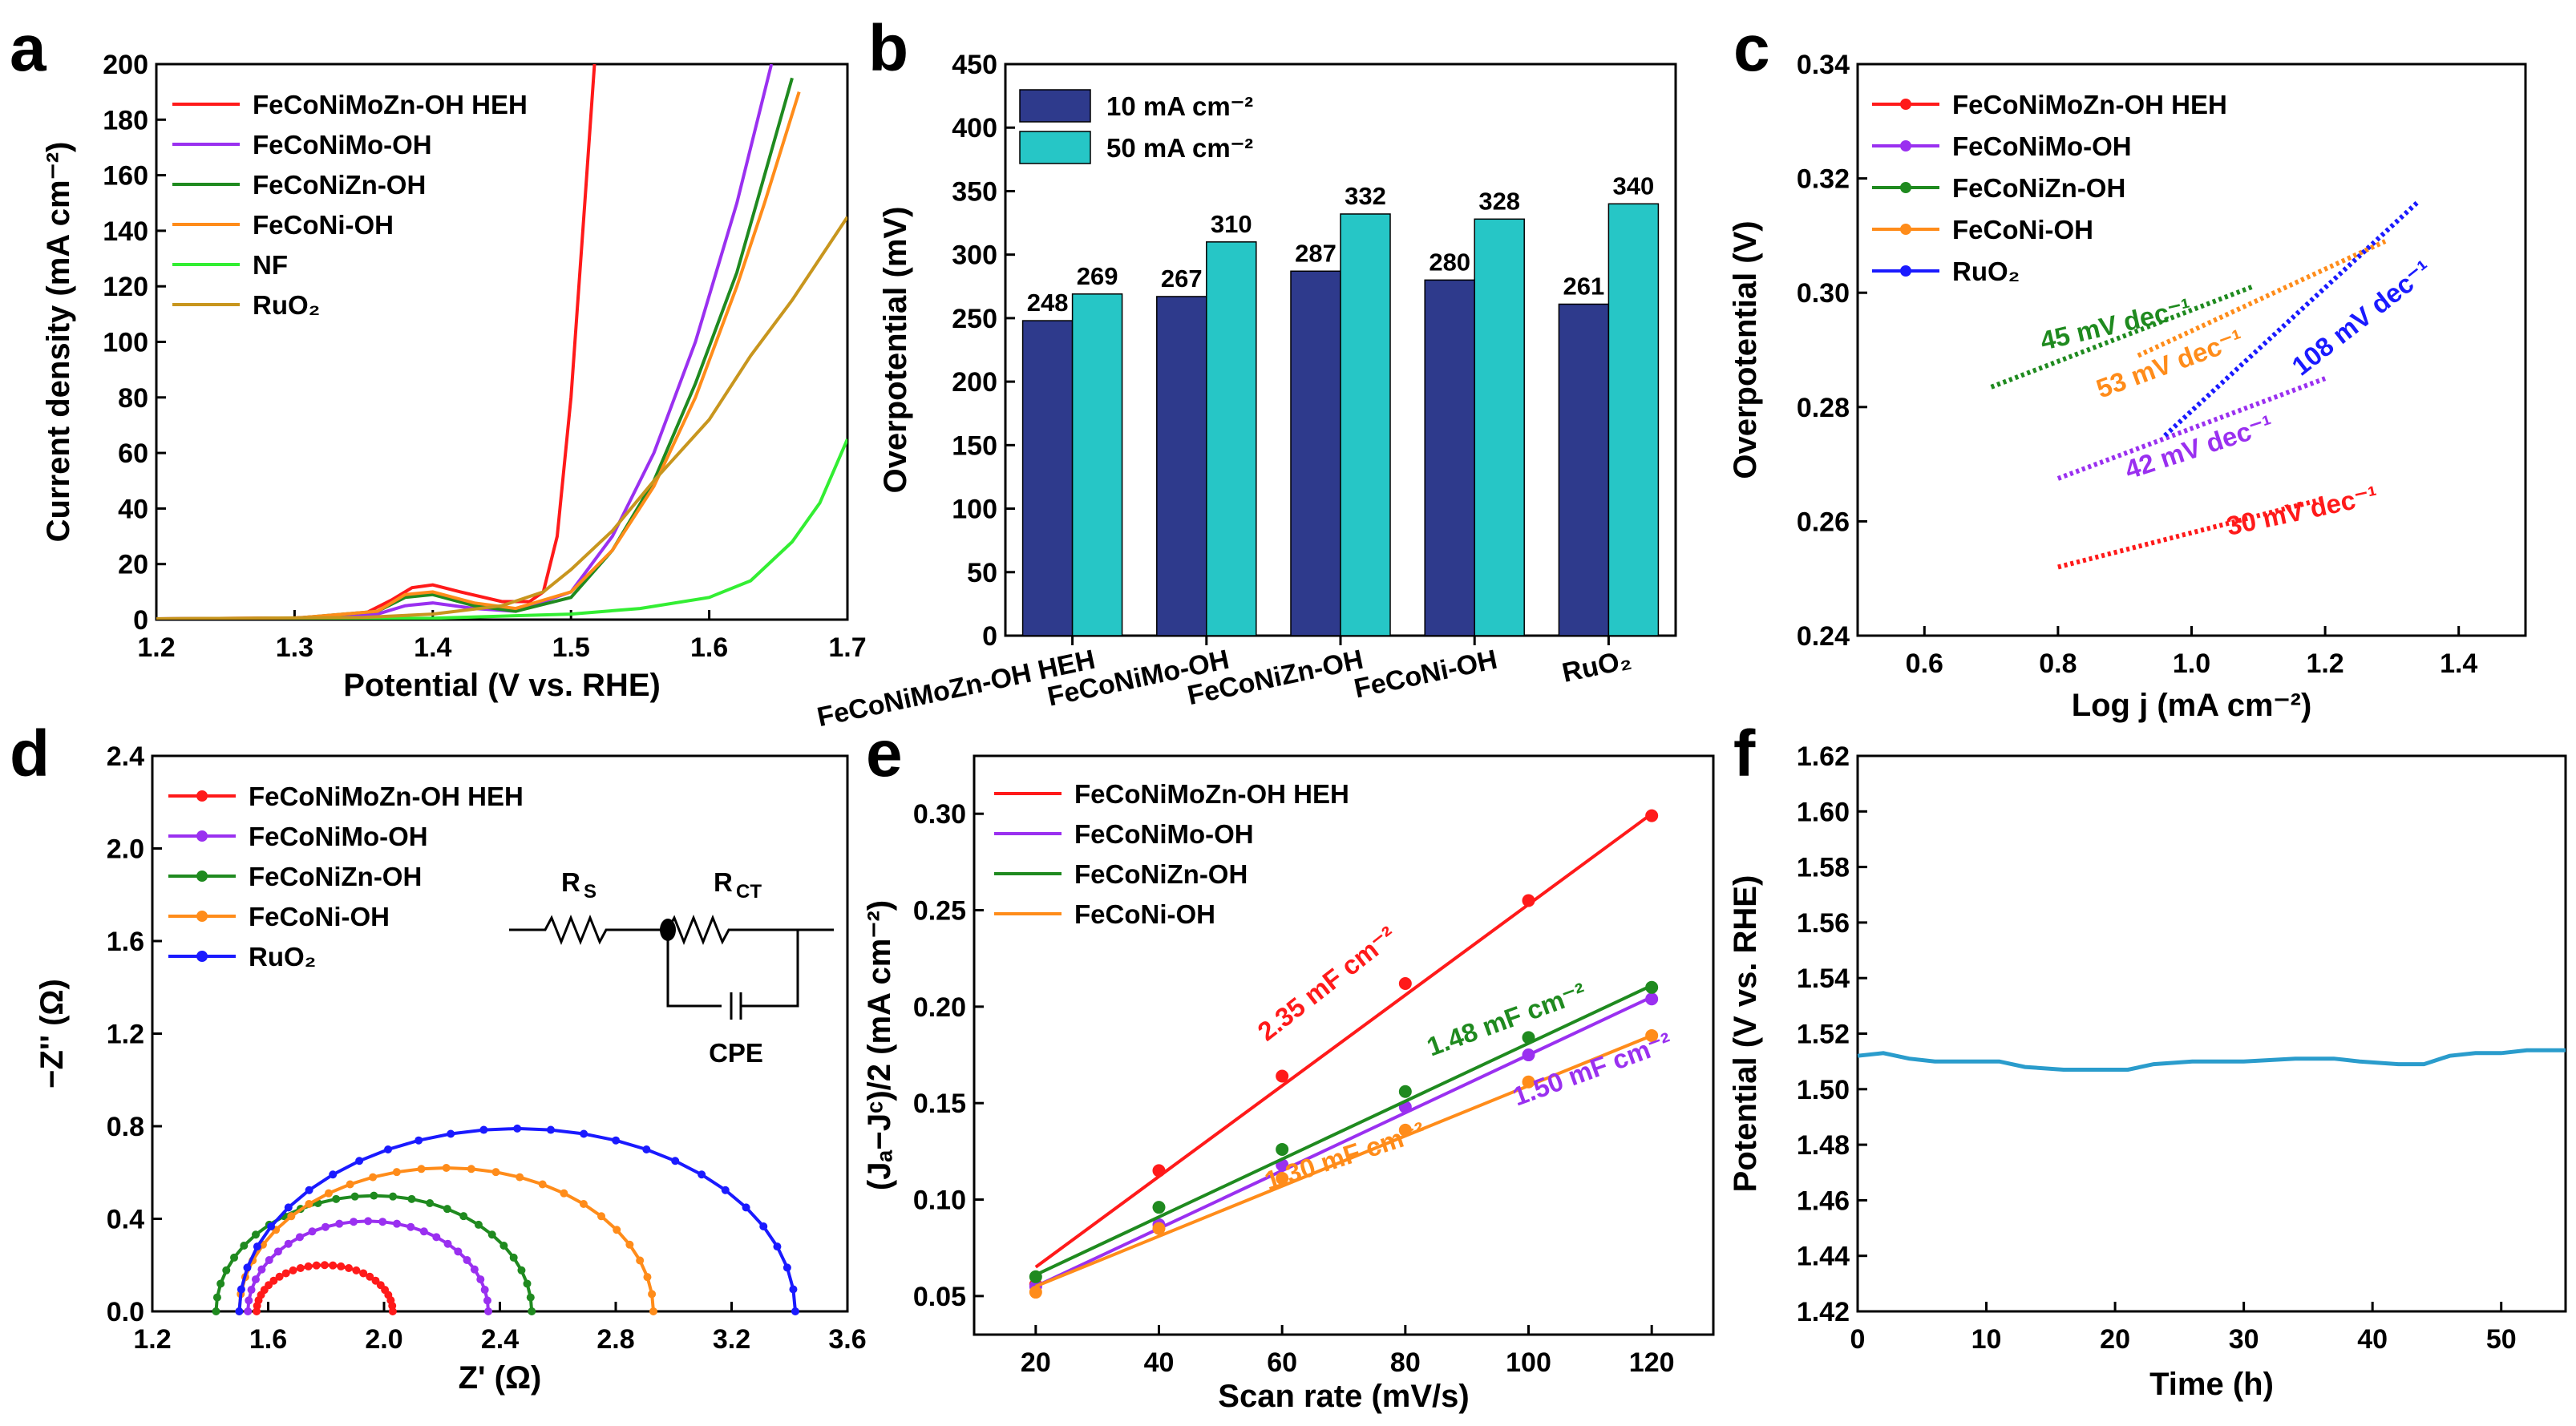 The width and height of the screenshot is (2576, 1426). What do you see at coordinates (1231, 224) in the screenshot?
I see `bar-value-label: 310` at bounding box center [1231, 224].